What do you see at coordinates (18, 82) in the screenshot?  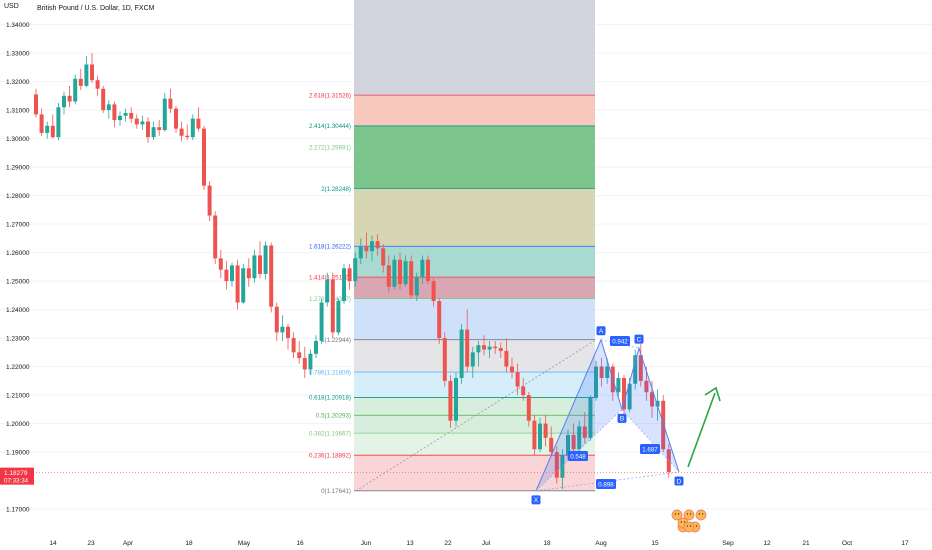 I see `price-axis-label: 1.32000` at bounding box center [18, 82].